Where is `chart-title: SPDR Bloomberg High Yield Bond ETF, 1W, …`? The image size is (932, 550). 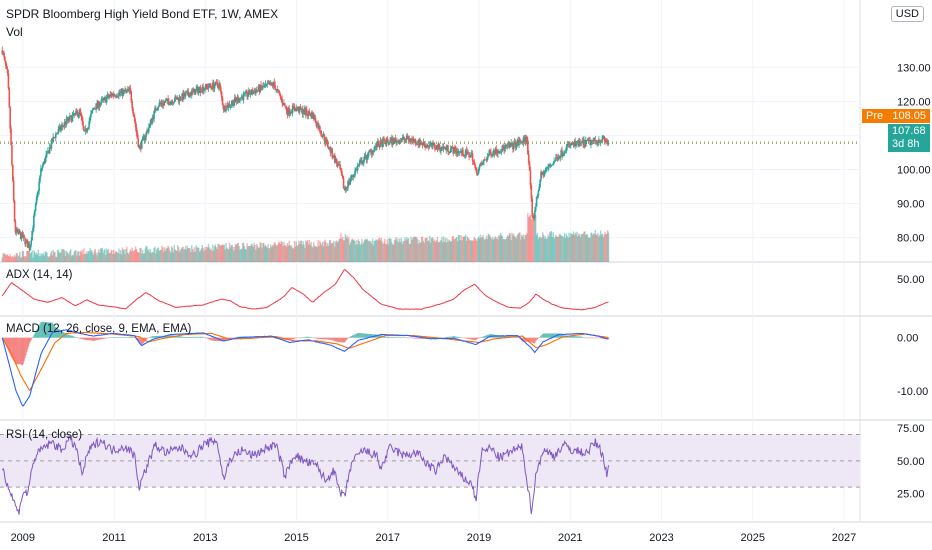
chart-title: SPDR Bloomberg High Yield Bond ETF, 1W, … is located at coordinates (142, 14).